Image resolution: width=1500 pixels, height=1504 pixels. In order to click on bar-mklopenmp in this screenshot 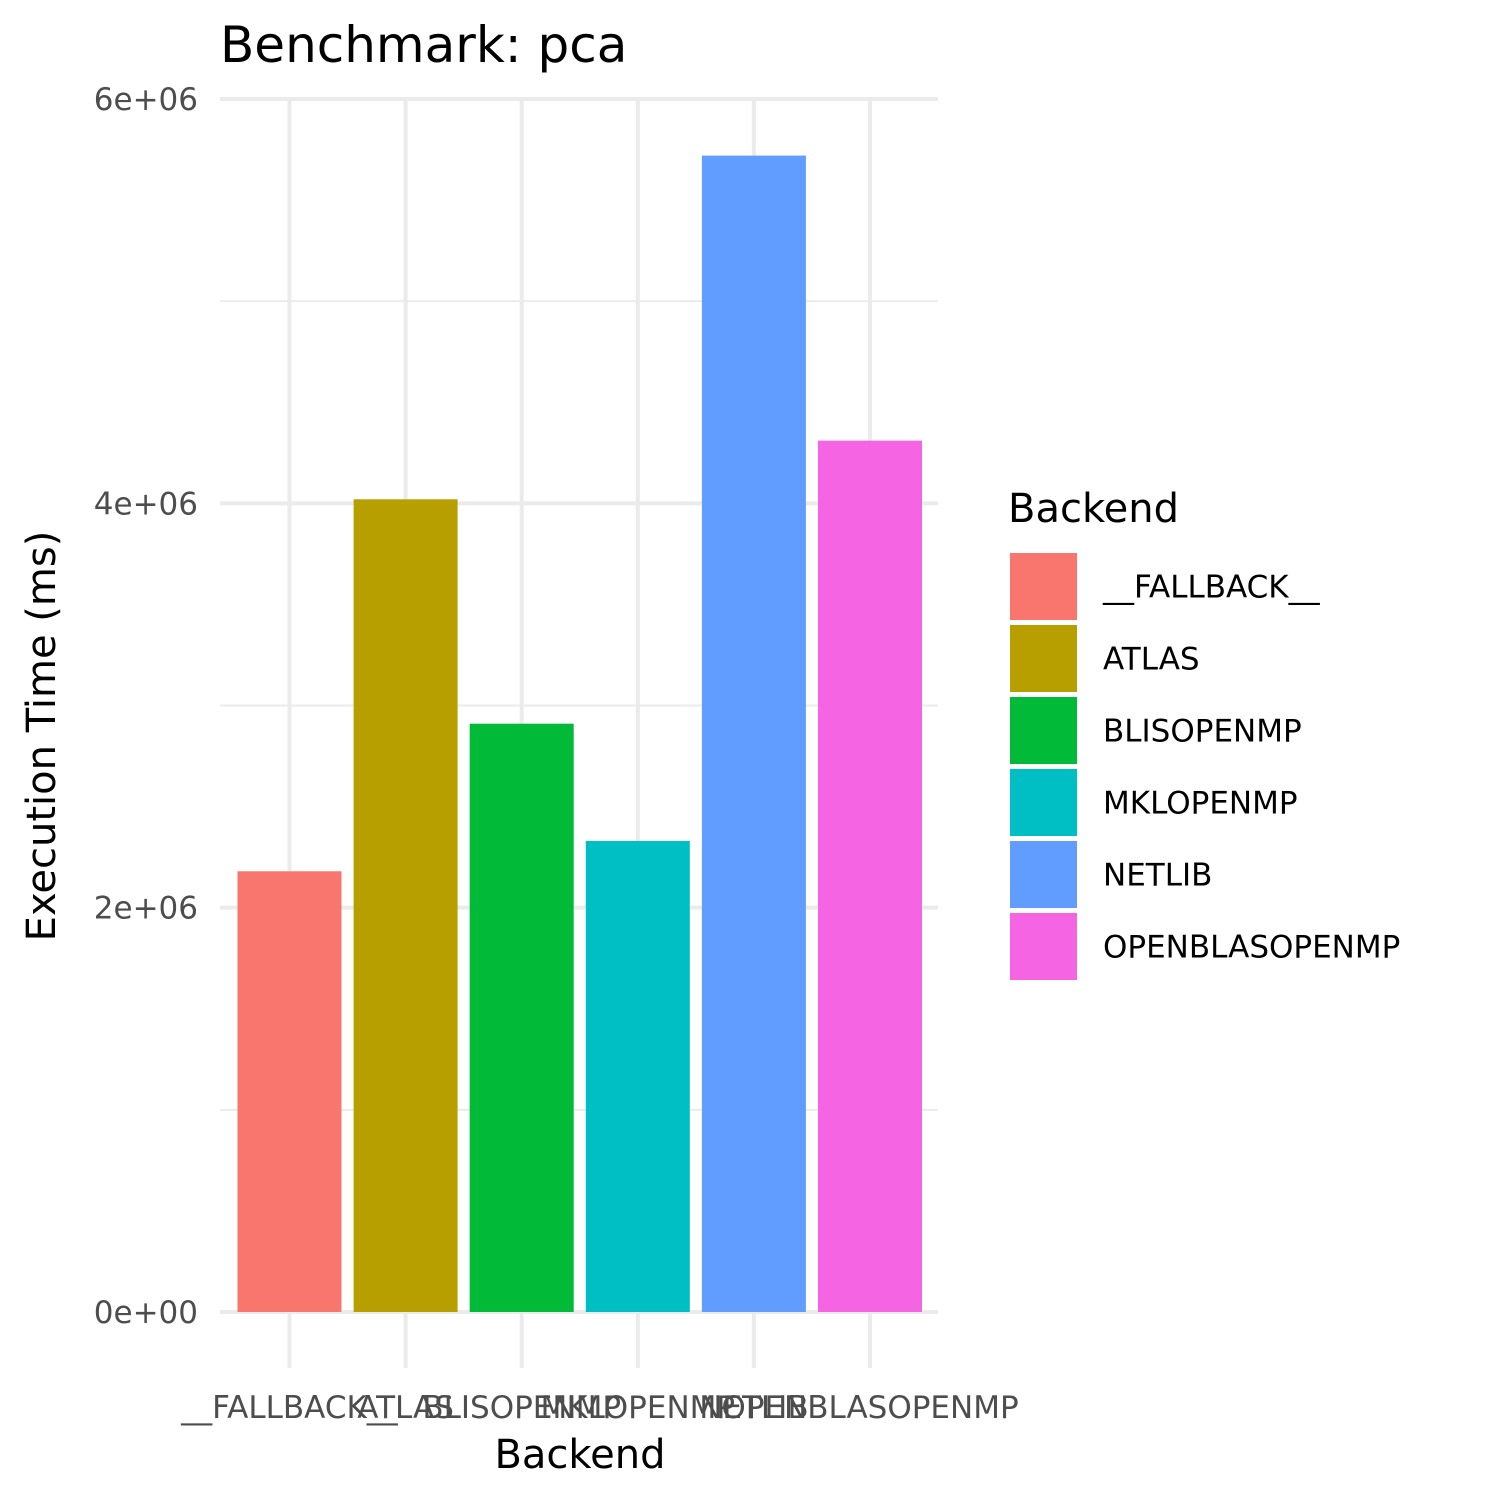, I will do `click(637, 1076)`.